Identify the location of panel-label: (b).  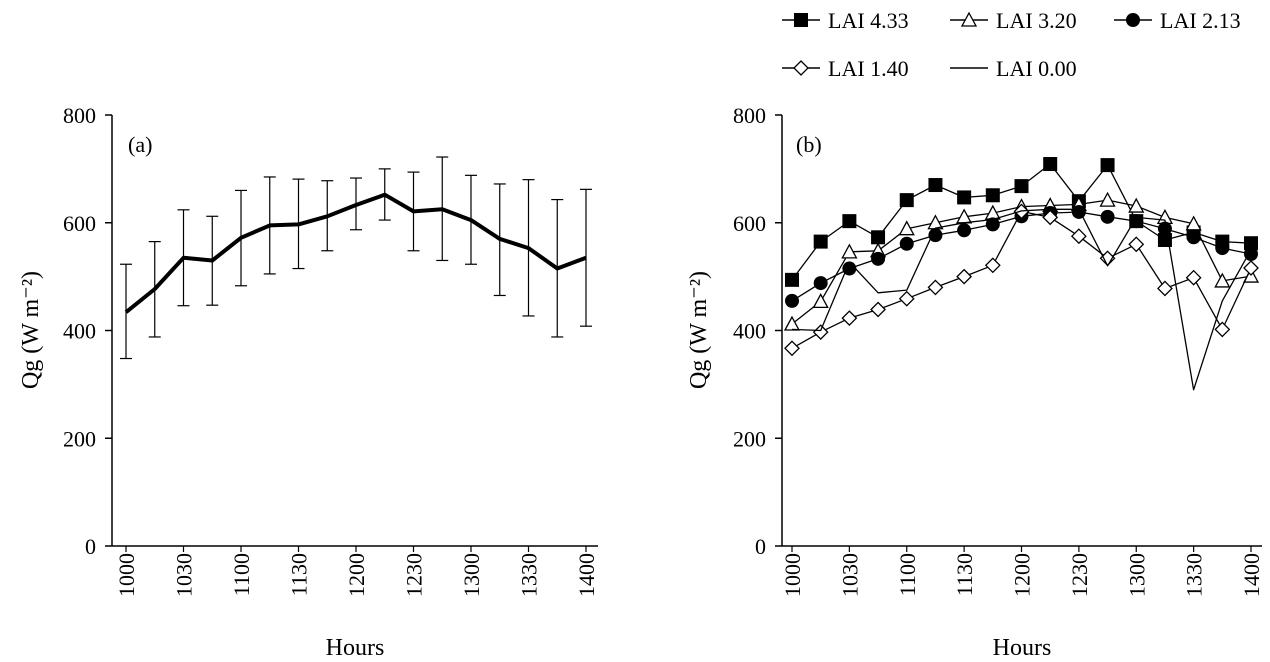
(809, 144).